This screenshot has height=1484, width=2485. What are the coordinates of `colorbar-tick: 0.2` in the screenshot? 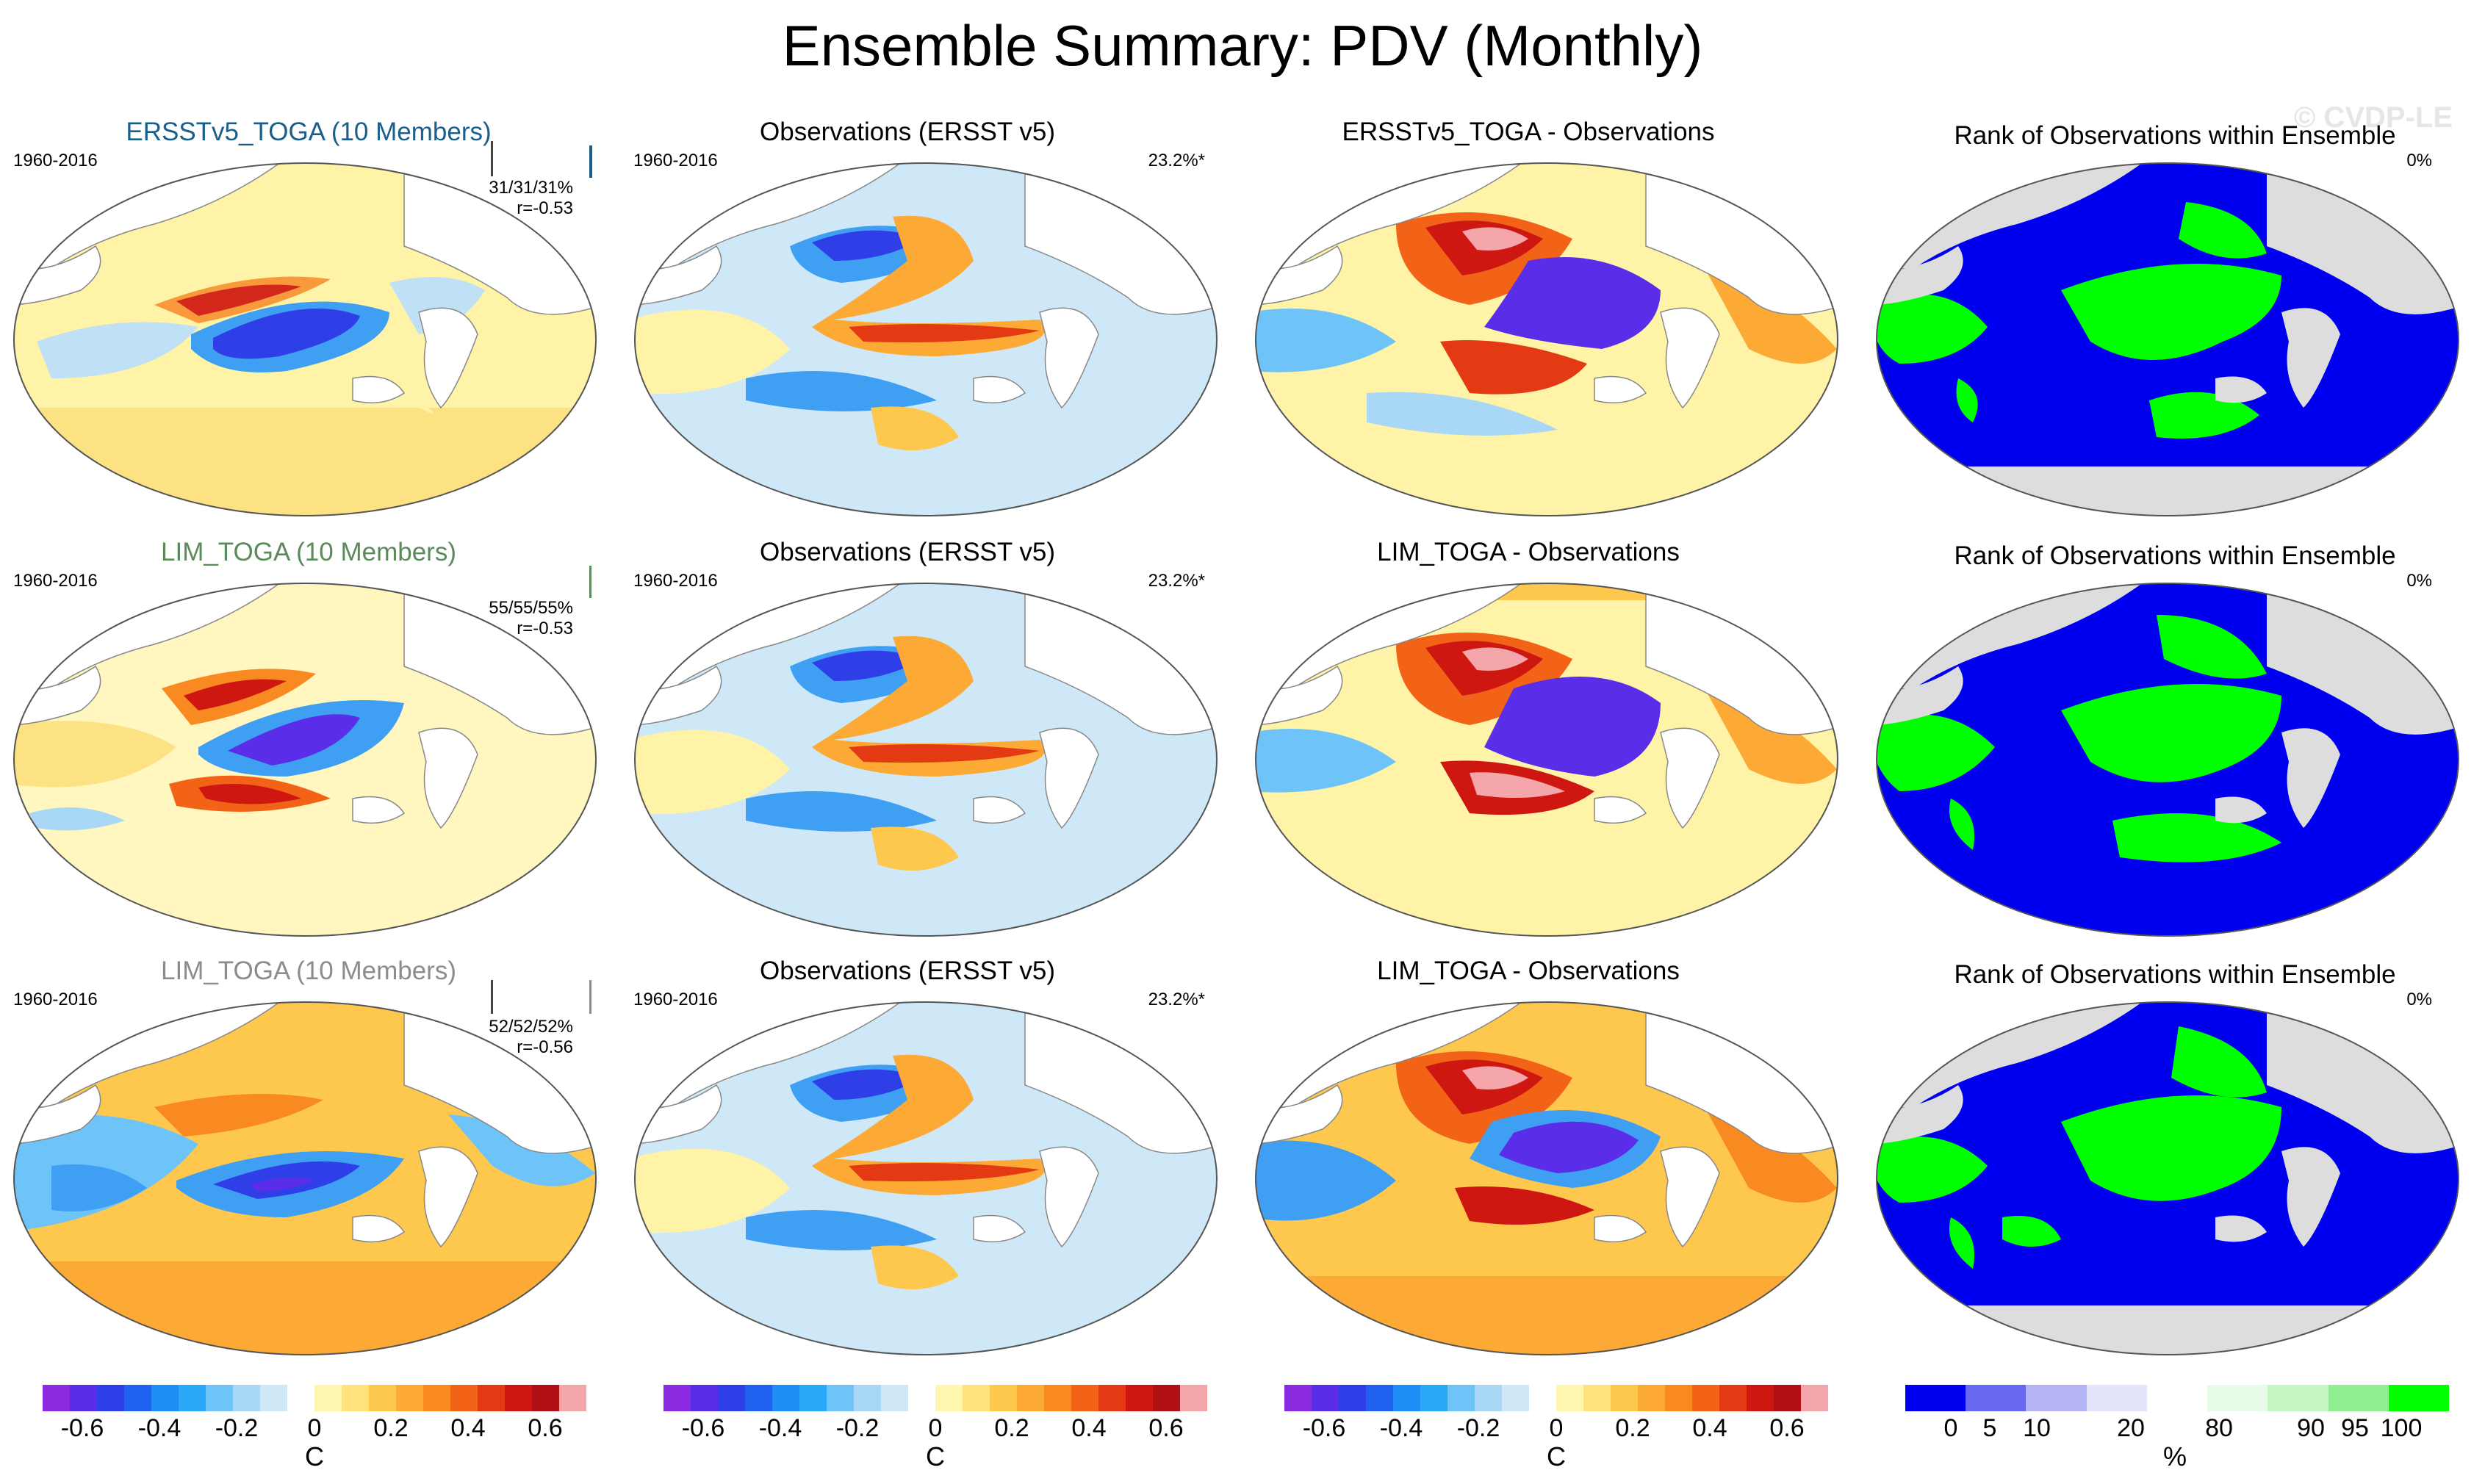 It's located at (1632, 1428).